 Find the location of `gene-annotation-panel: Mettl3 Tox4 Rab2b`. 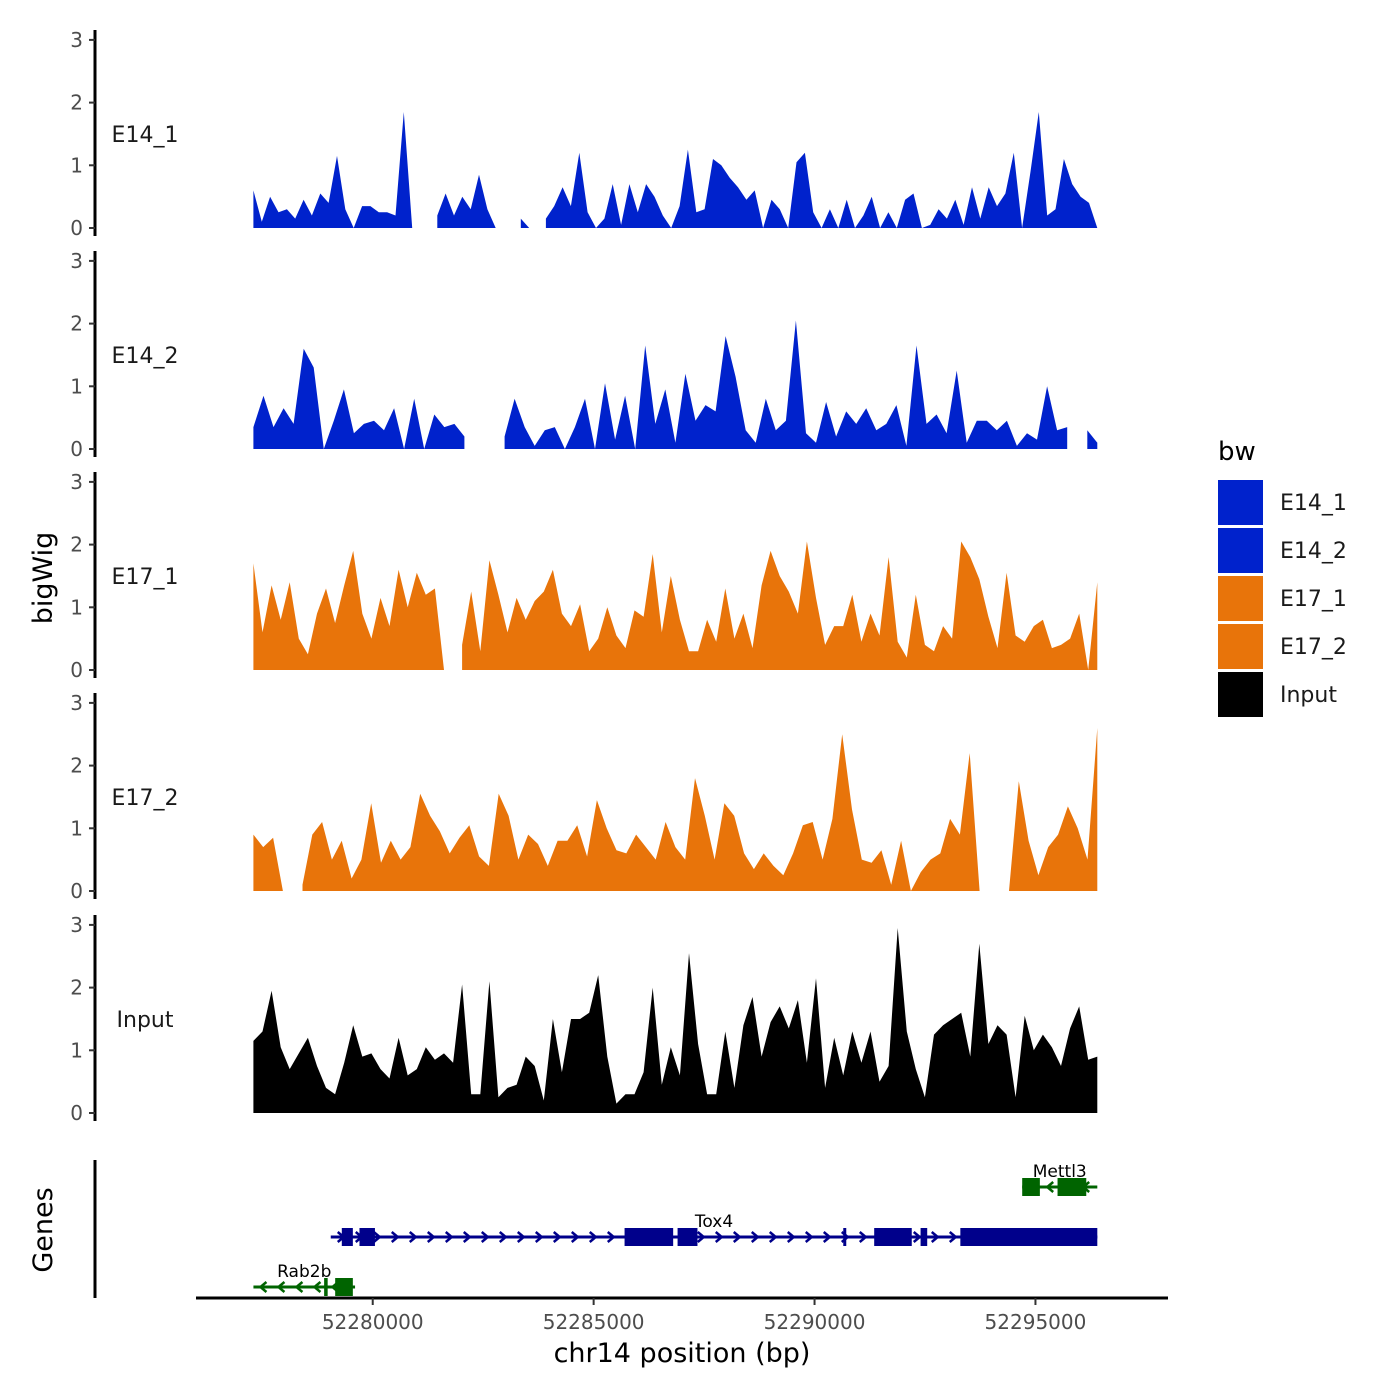

gene-annotation-panel: Mettl3 Tox4 Rab2b is located at coordinates (595, 1229).